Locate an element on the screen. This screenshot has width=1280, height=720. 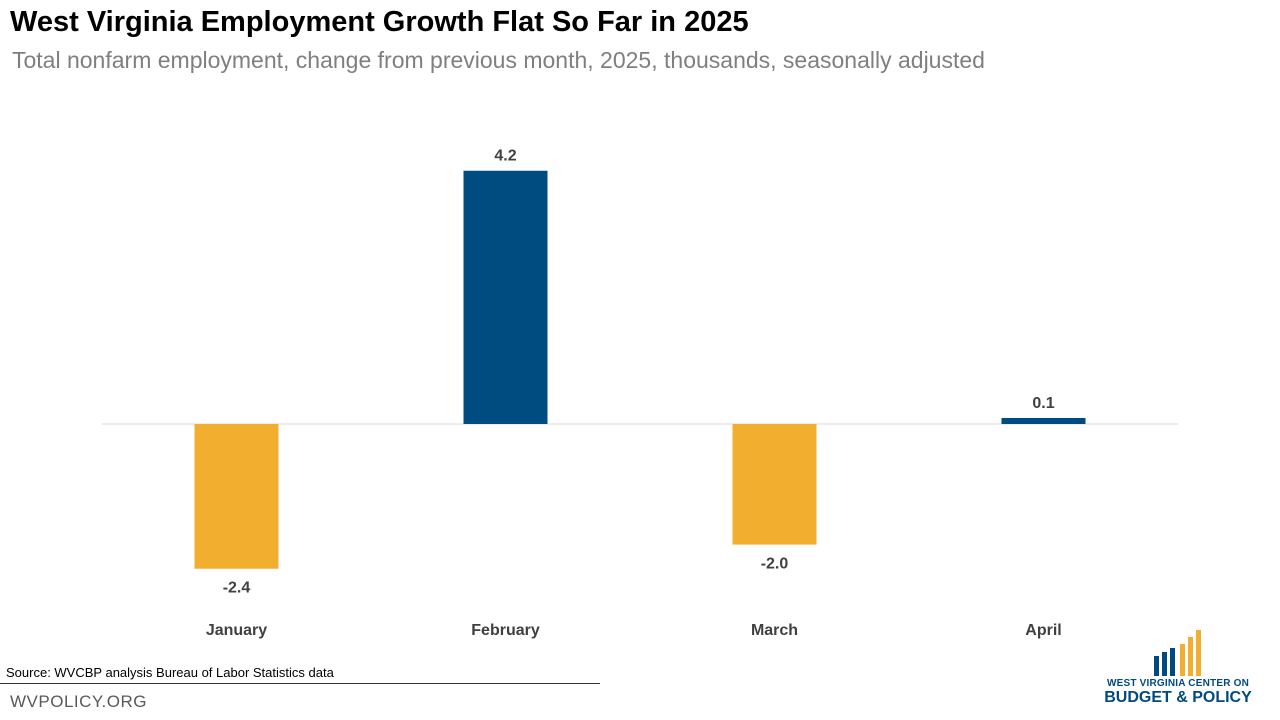
bar-february is located at coordinates (505, 297).